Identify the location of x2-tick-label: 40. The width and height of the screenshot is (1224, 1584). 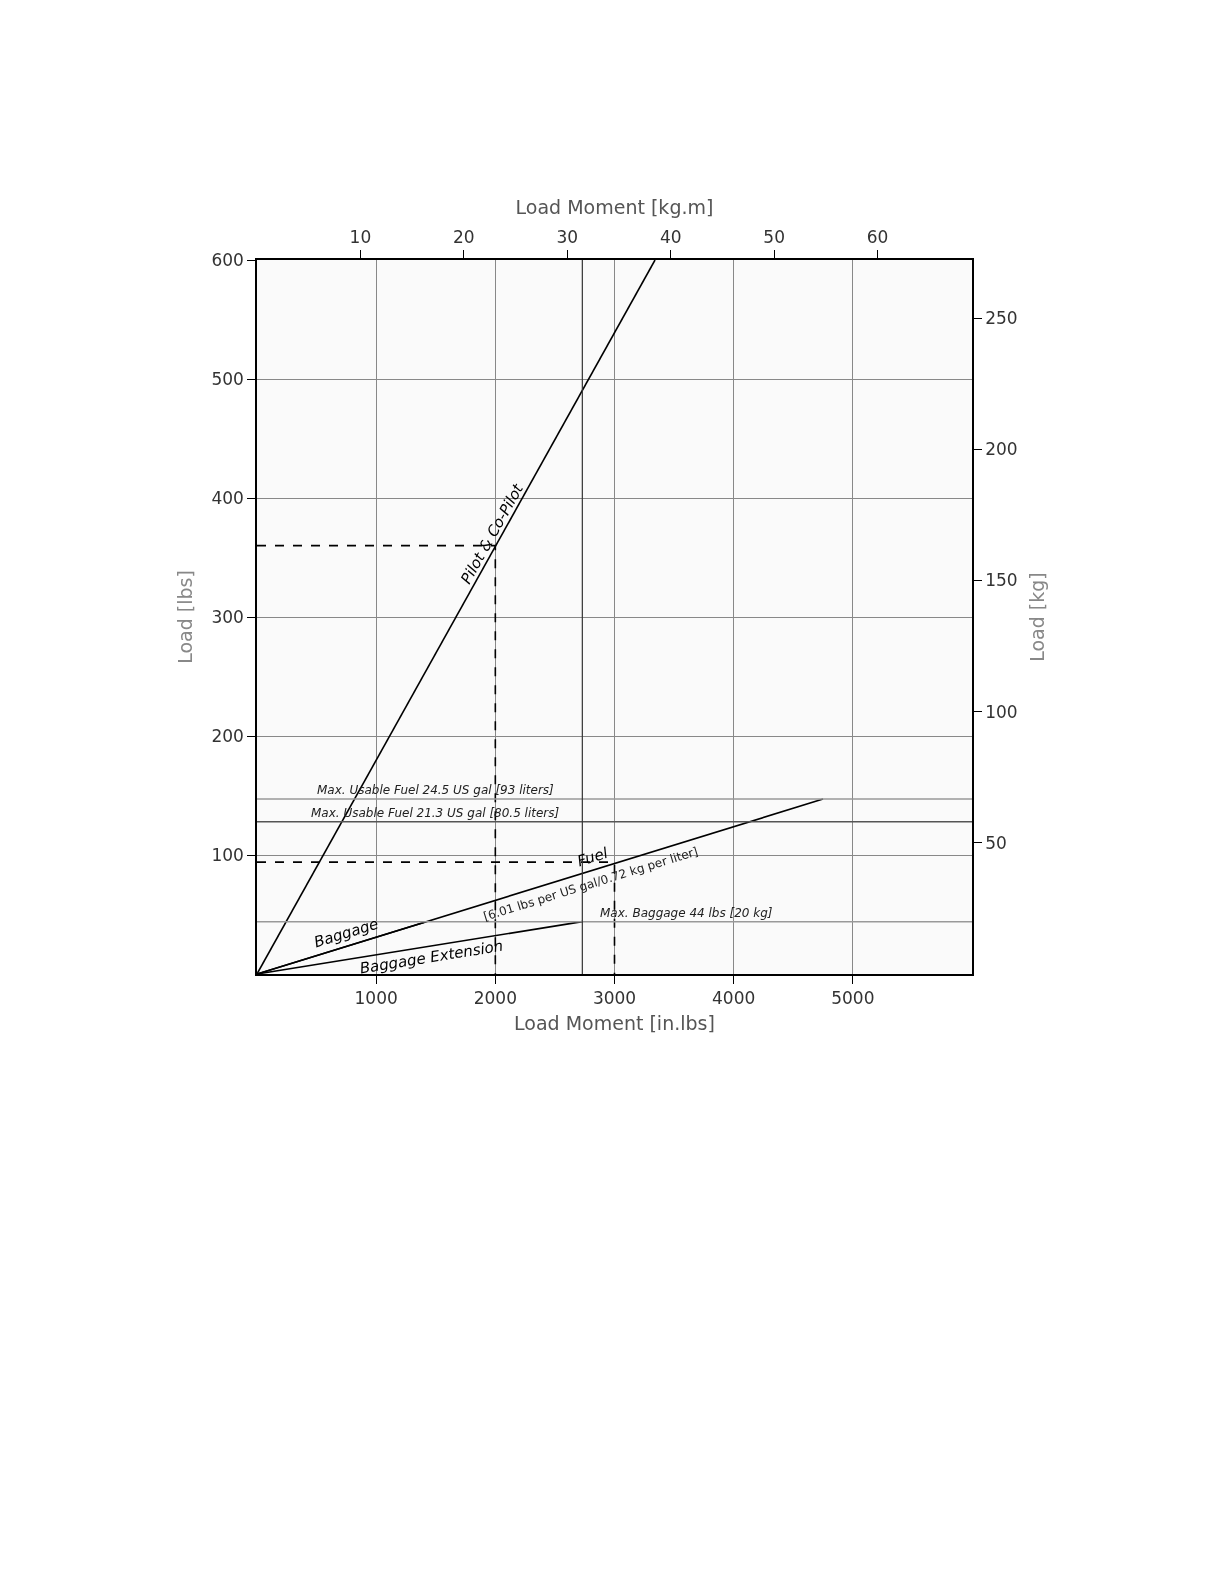
(670, 237).